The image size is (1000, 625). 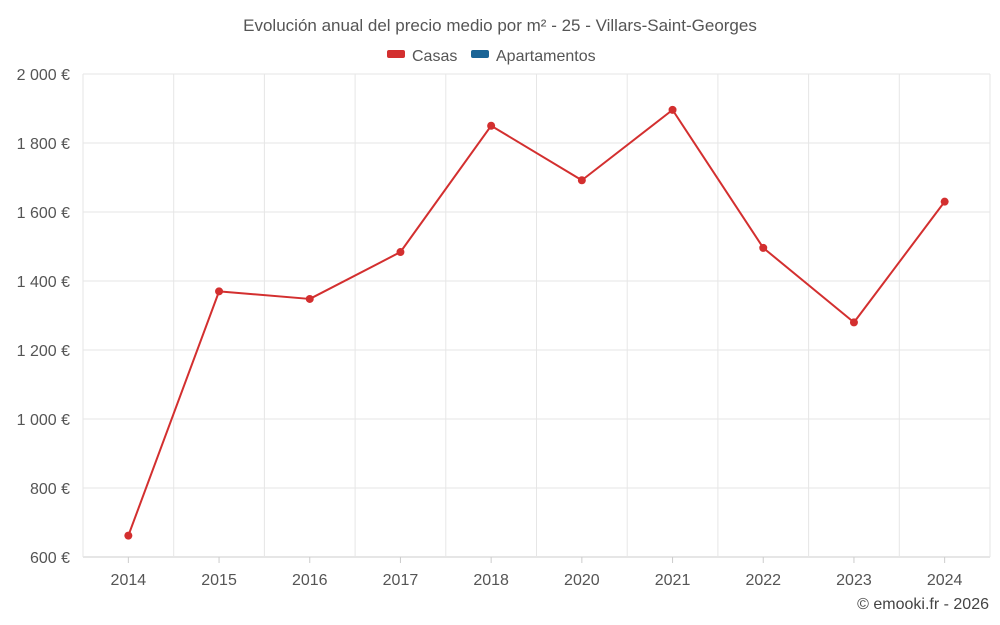 I want to click on y-tick-label: 2 000 €, so click(x=43, y=75).